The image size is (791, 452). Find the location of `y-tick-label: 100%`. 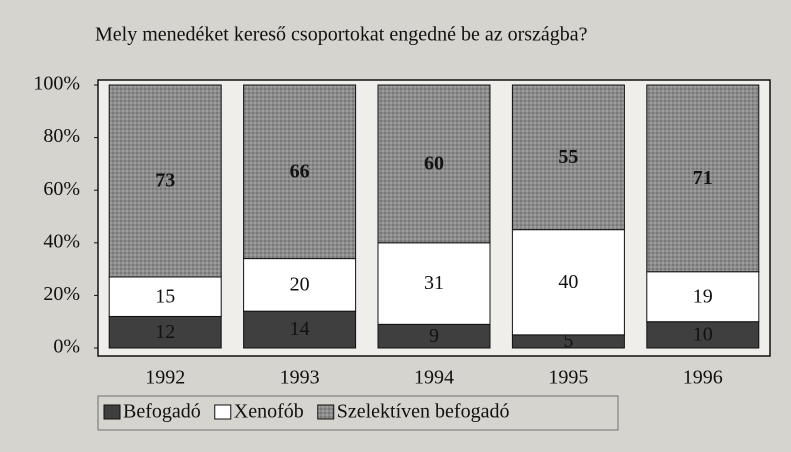

y-tick-label: 100% is located at coordinates (56, 84).